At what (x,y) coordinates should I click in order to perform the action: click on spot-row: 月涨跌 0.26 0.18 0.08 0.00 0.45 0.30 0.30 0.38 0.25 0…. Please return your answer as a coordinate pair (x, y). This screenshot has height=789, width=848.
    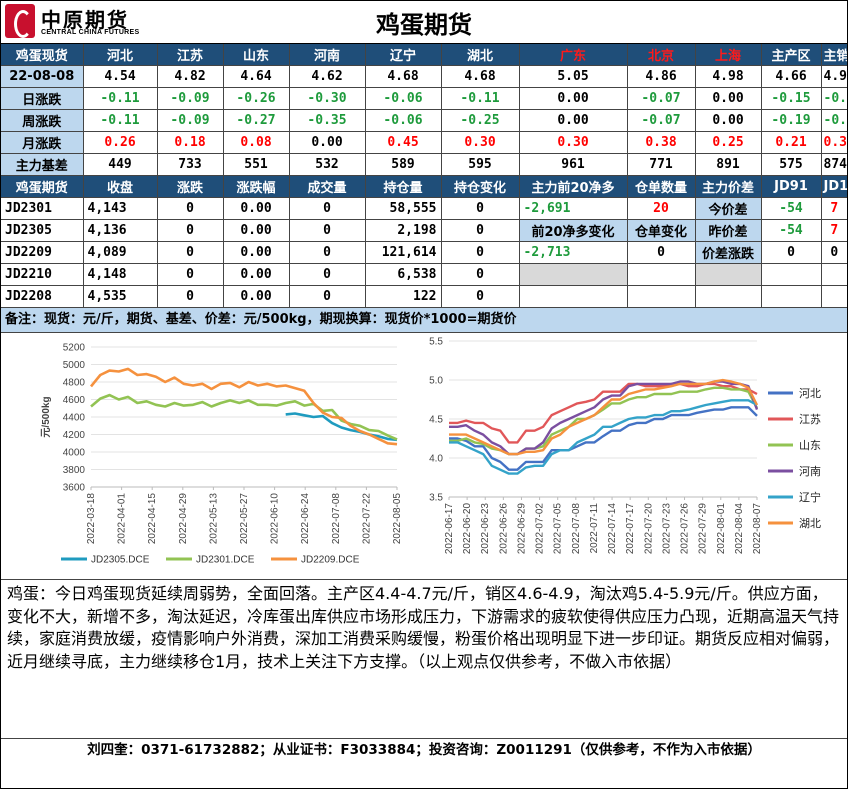
    Looking at the image, I should click on (424, 142).